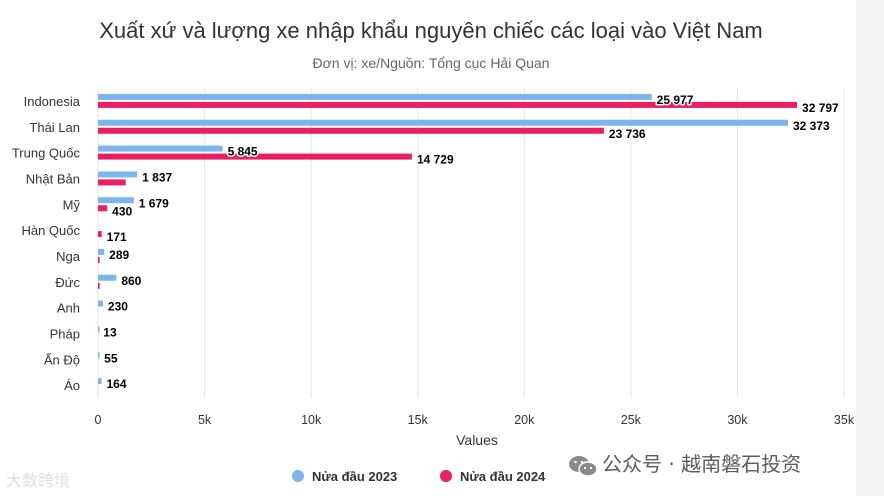  Describe the element at coordinates (38, 480) in the screenshot. I see `watermark-left: 大数跨境` at that location.